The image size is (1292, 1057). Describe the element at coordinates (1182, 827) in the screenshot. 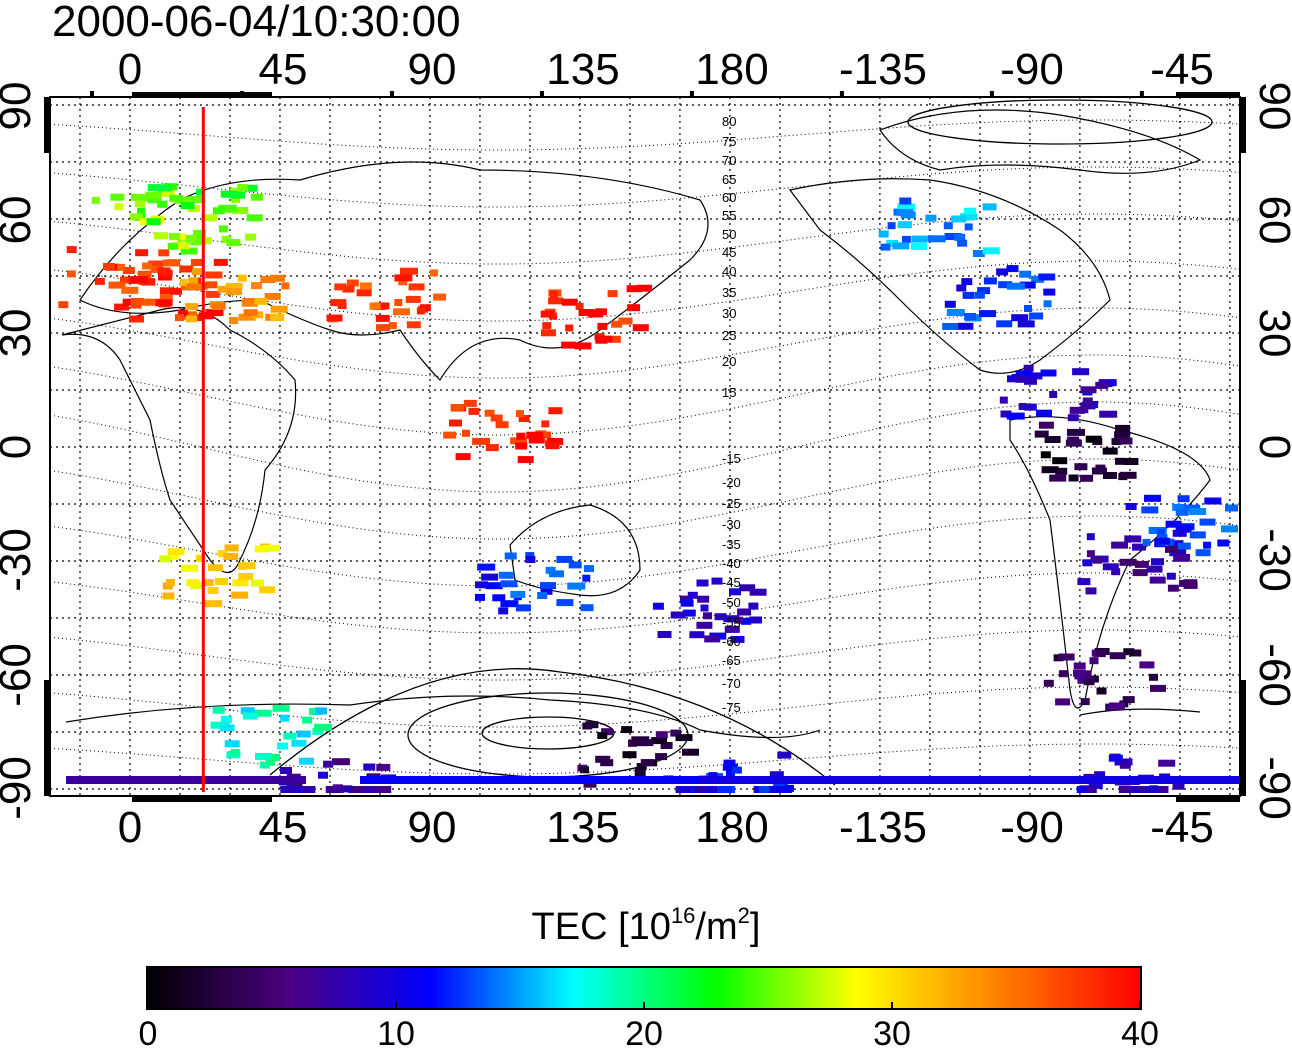

I see `lon-tick-label-bottom: -45` at that location.